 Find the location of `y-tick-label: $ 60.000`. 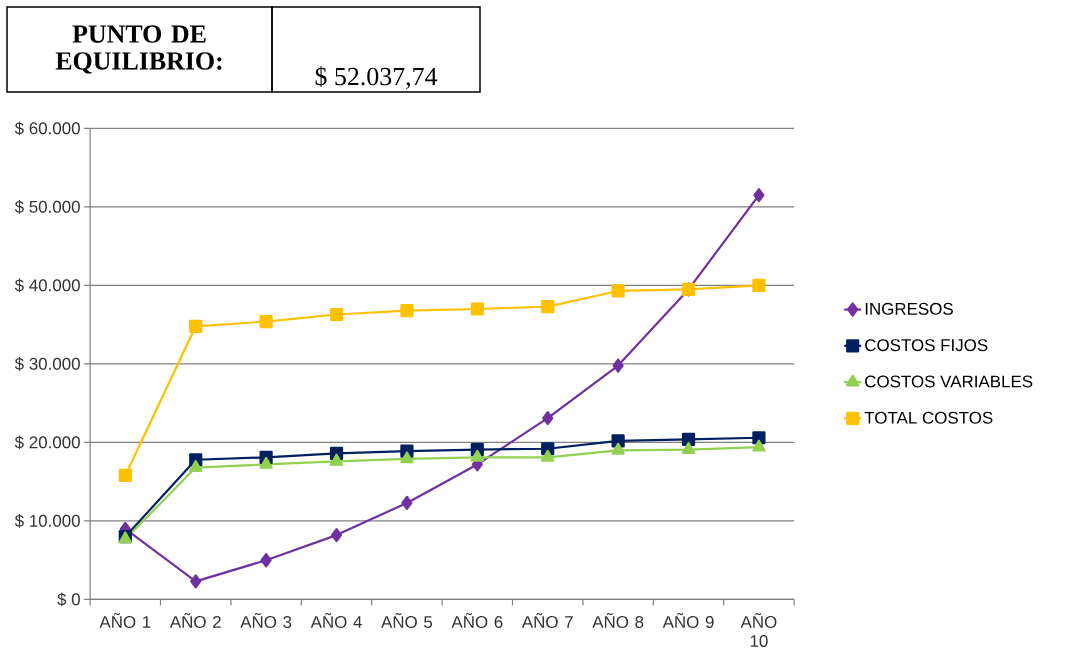

y-tick-label: $ 60.000 is located at coordinates (47, 128).